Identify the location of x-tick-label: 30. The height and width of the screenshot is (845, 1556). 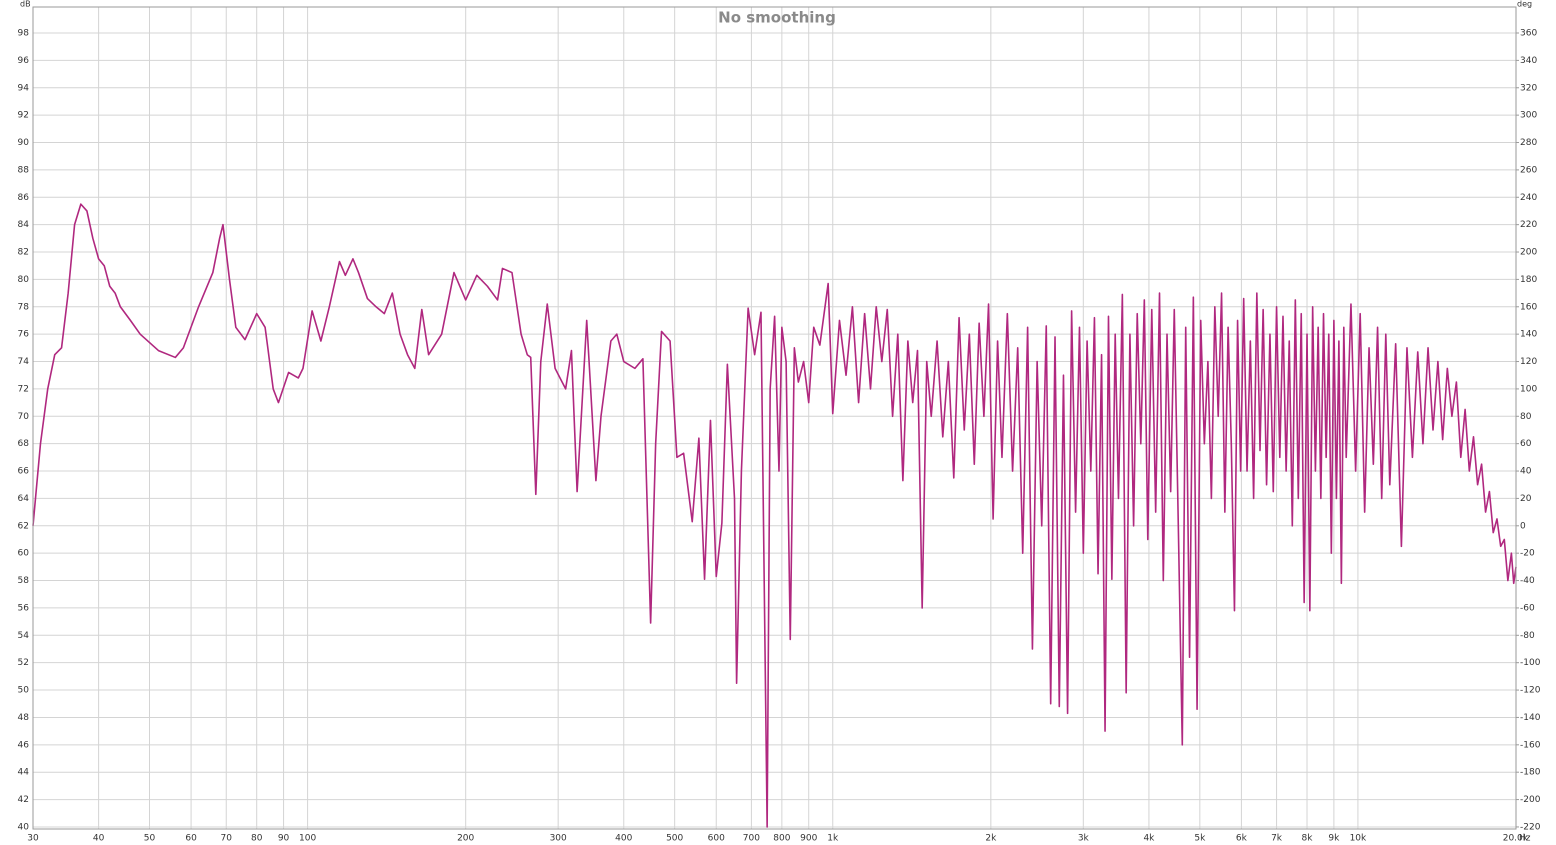
(33, 839).